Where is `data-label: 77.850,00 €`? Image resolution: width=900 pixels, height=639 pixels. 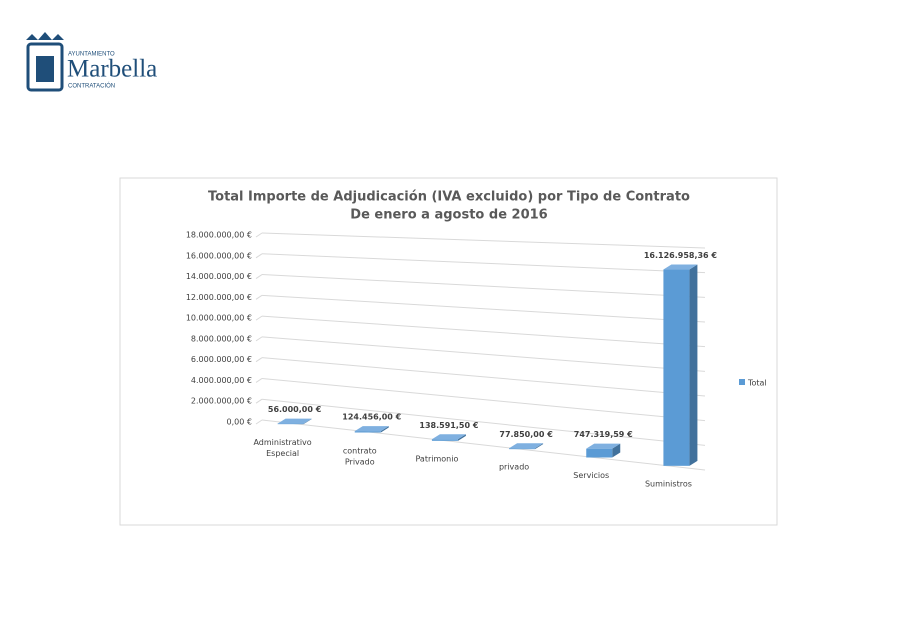
data-label: 77.850,00 € is located at coordinates (526, 434).